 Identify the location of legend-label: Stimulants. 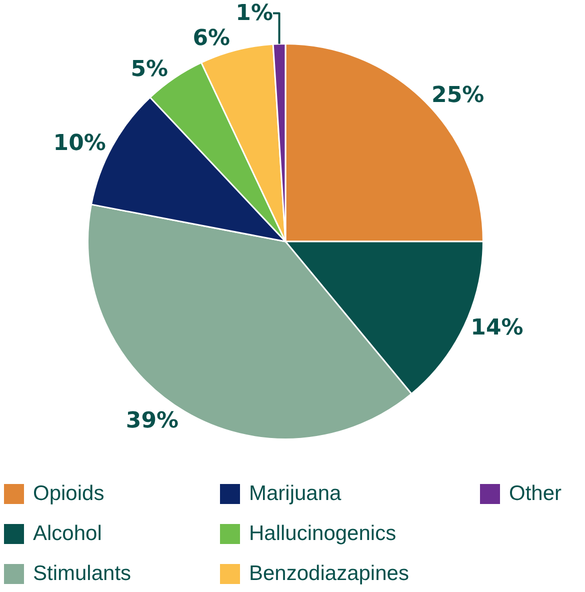
(82, 574).